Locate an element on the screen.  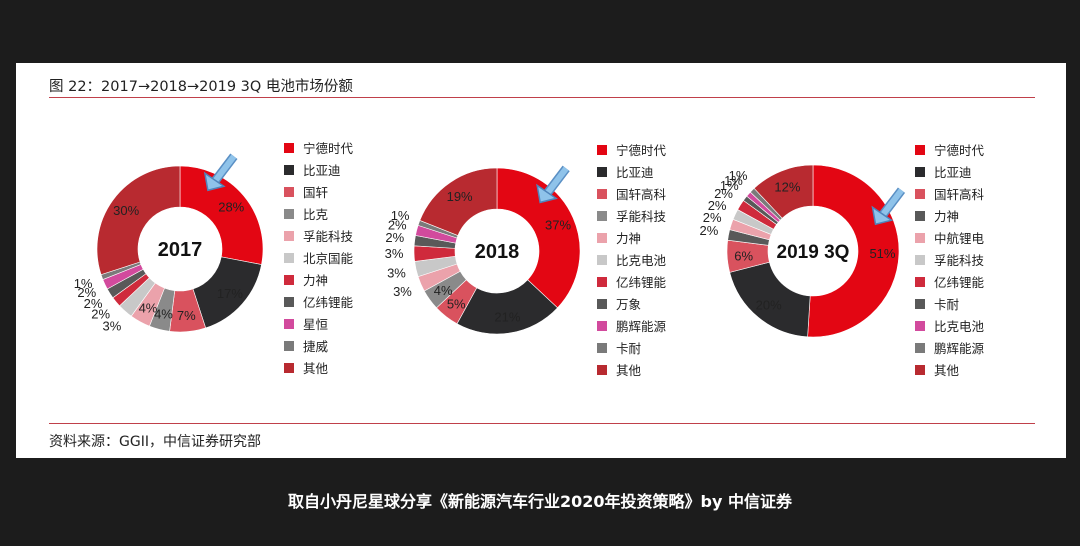
legend-label-2-5: 孚能科技 is located at coordinates (959, 260).